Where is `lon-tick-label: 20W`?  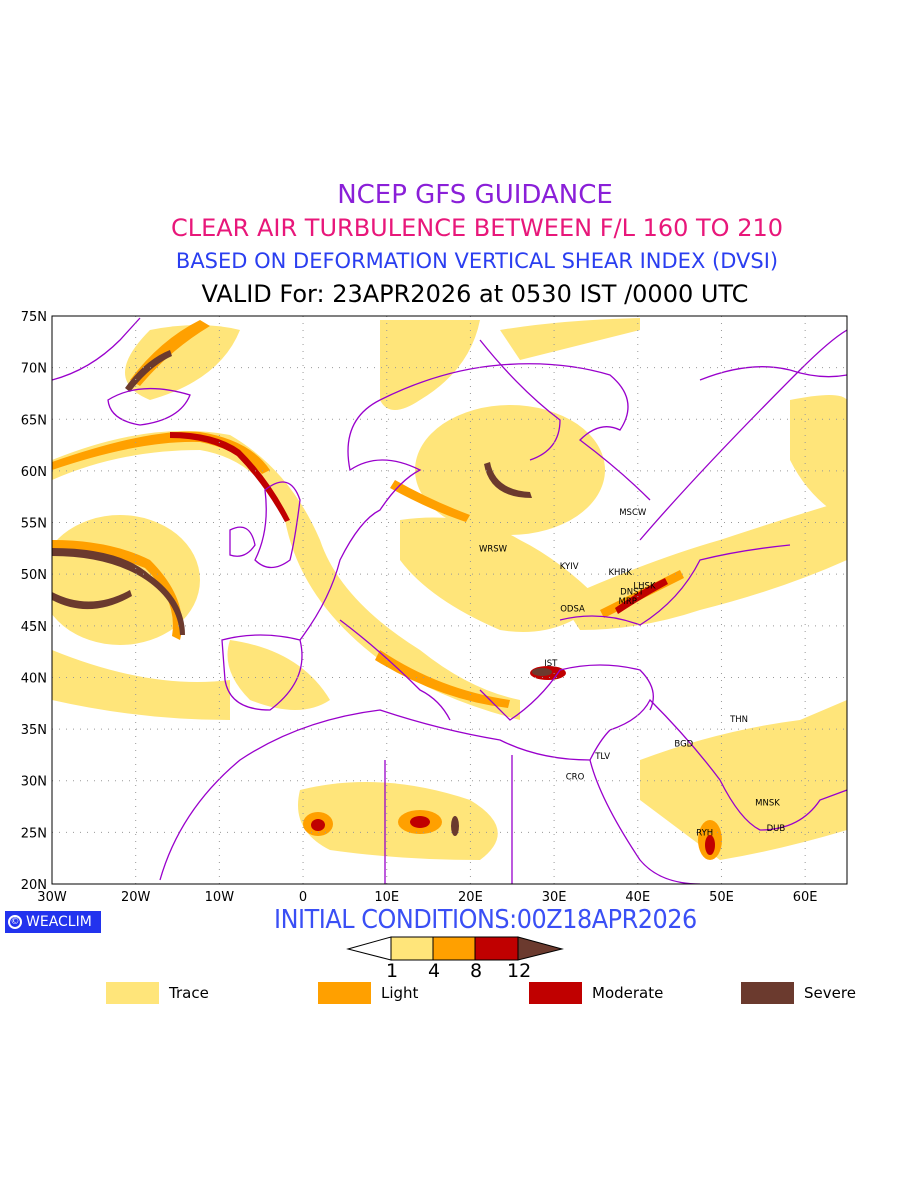 lon-tick-label: 20W is located at coordinates (136, 897).